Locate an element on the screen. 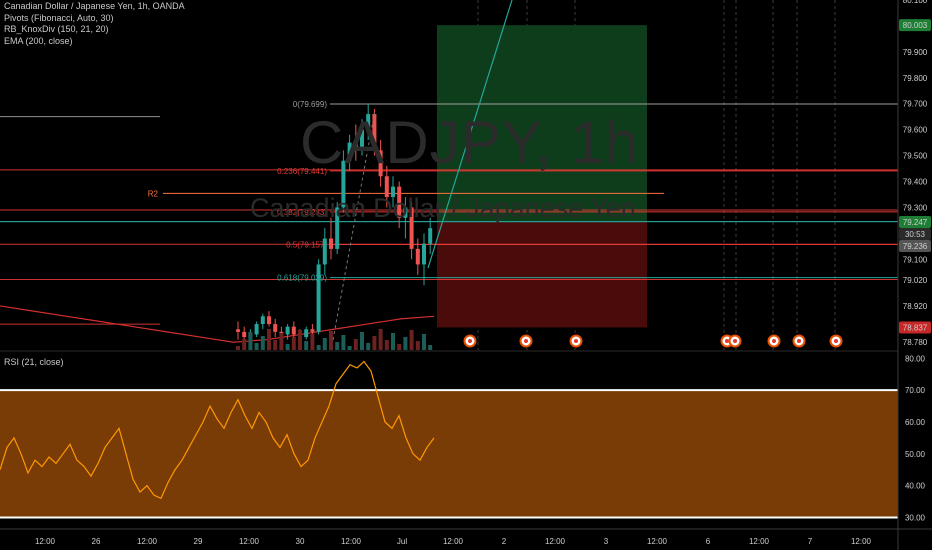  price-tick-label: 79.700 is located at coordinates (915, 104).